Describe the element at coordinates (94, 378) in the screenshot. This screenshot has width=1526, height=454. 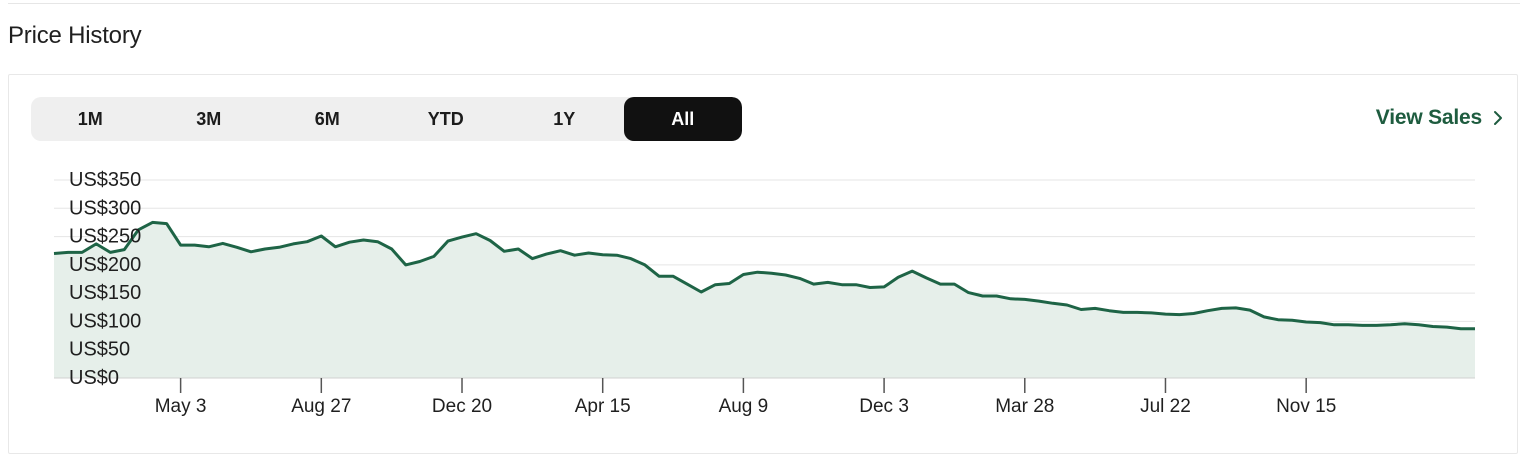
I see `y-tick-label: US$0` at that location.